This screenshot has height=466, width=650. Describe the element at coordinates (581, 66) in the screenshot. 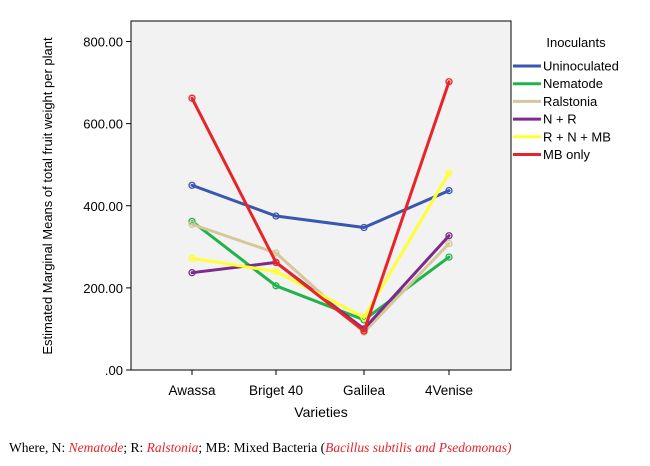

I see `legend-label: Uninoculated` at that location.